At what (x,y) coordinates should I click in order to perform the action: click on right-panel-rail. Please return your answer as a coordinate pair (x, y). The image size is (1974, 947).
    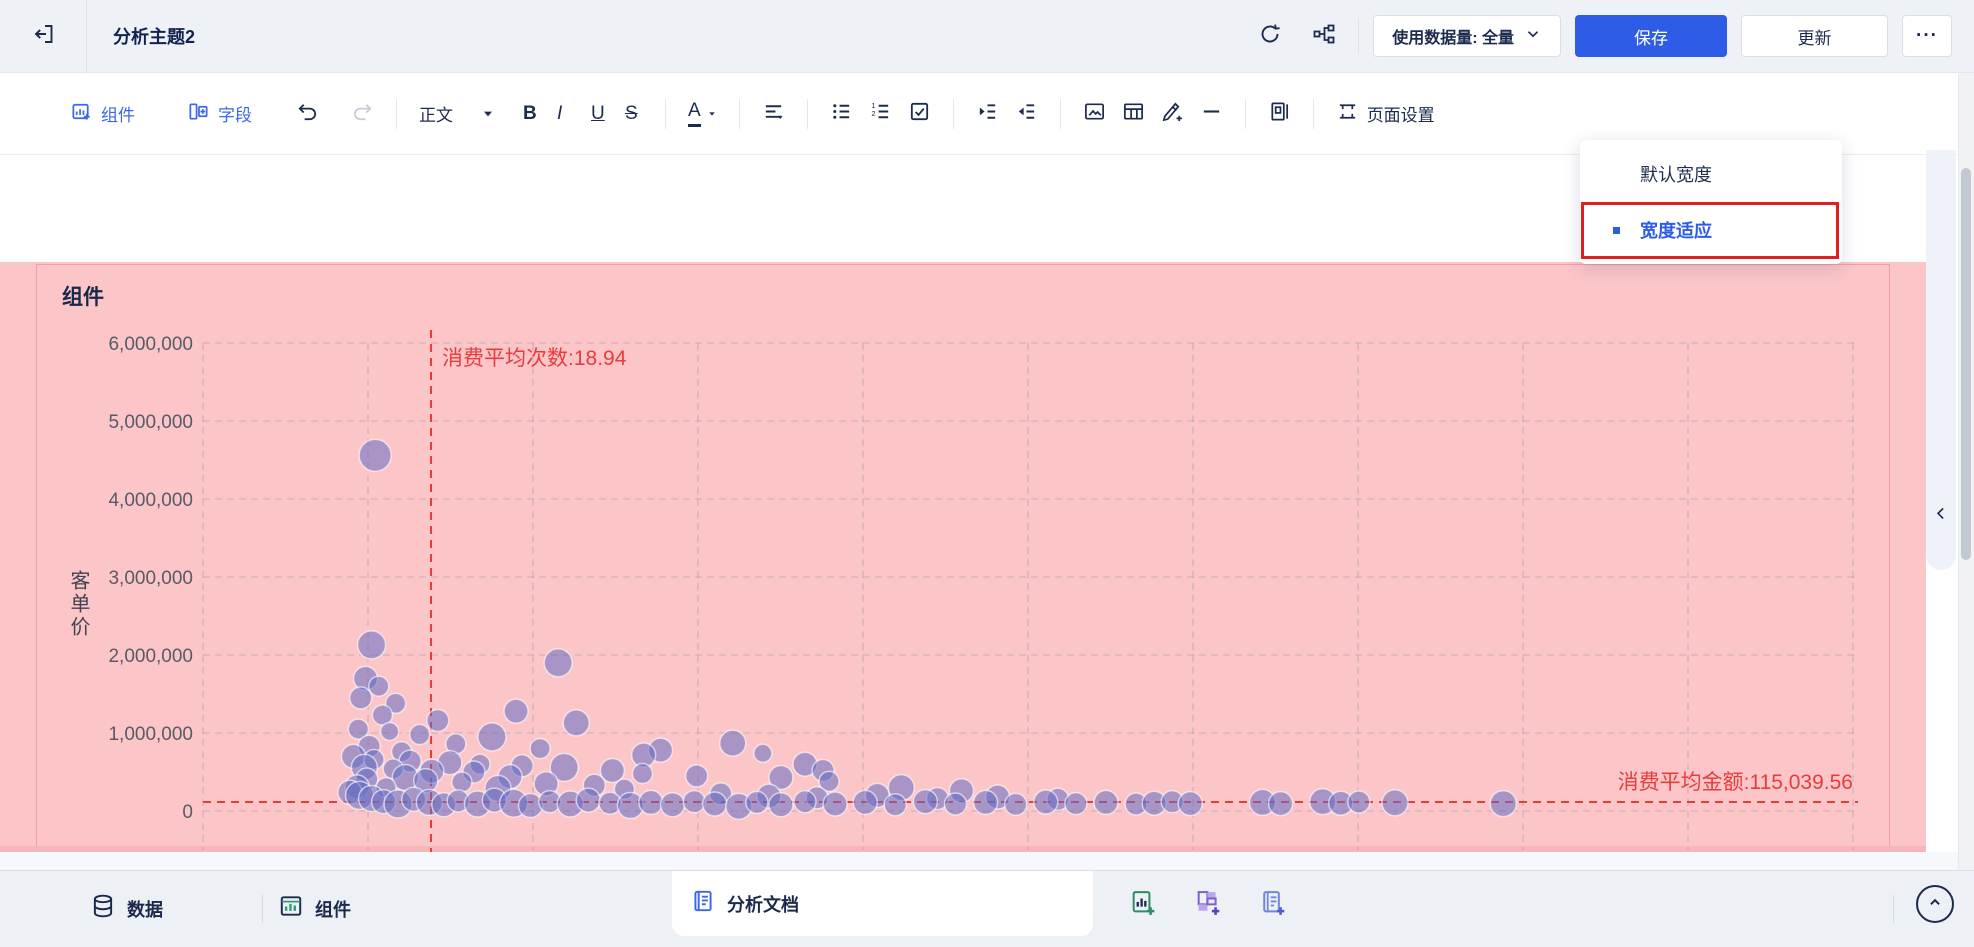
    Looking at the image, I should click on (1941, 360).